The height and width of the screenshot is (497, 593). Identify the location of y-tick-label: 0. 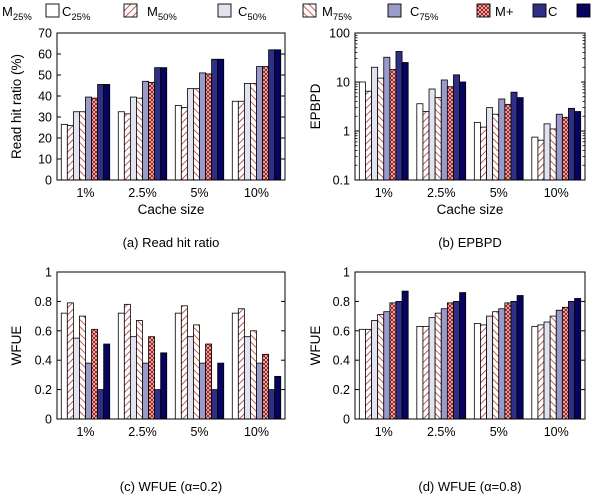
(48, 181).